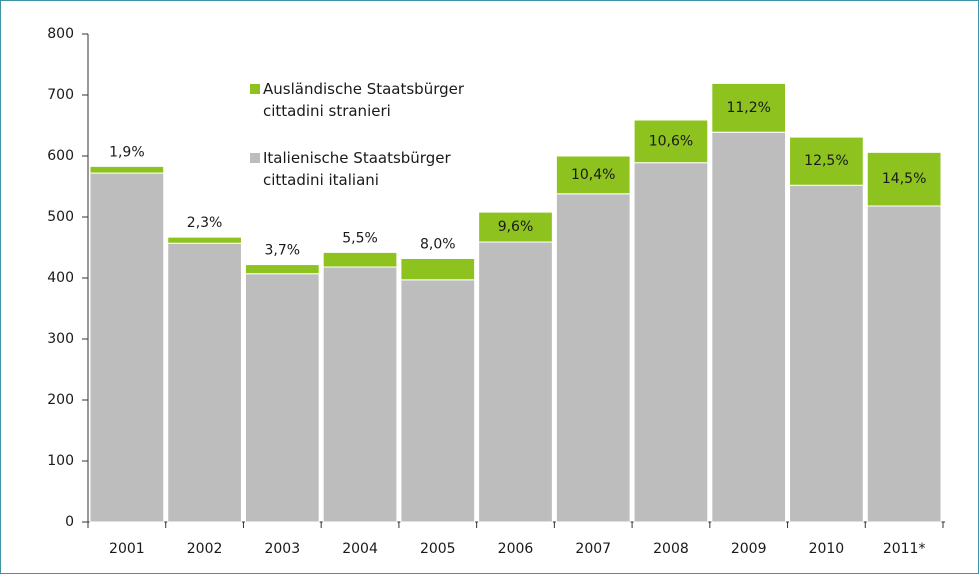  What do you see at coordinates (749, 549) in the screenshot?
I see `x-tick-label: 2009` at bounding box center [749, 549].